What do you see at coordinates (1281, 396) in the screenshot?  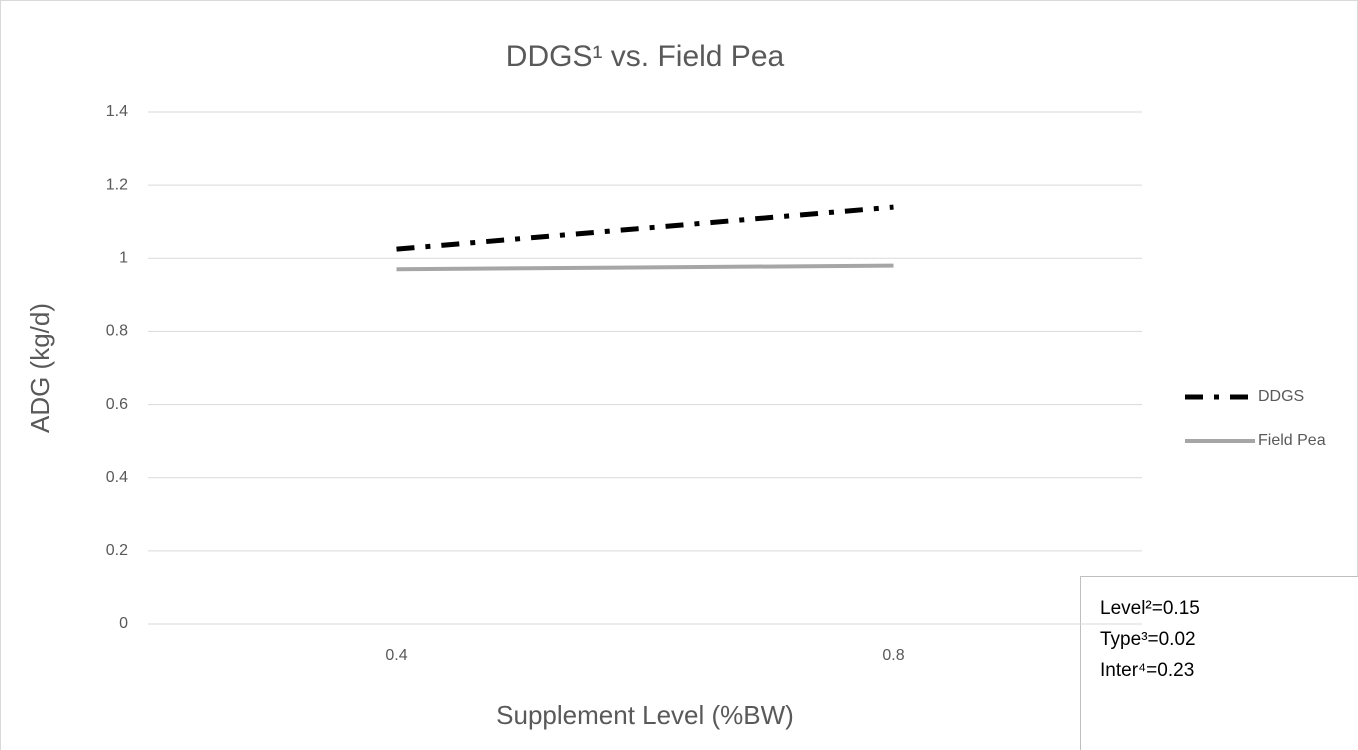 I see `legend-label: DDGS` at bounding box center [1281, 396].